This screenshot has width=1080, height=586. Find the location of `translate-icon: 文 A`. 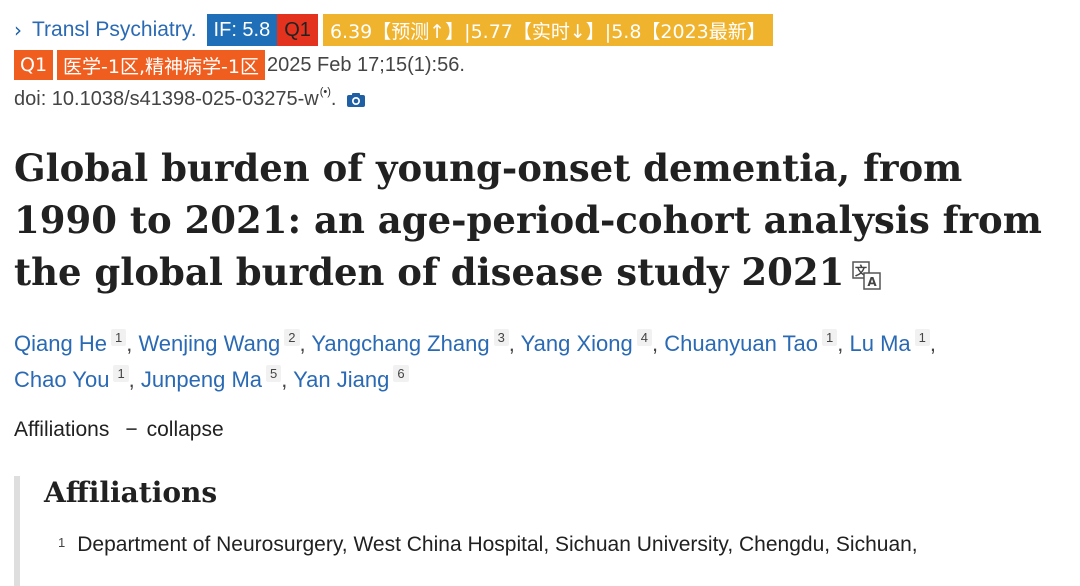

translate-icon: 文 A is located at coordinates (867, 275).